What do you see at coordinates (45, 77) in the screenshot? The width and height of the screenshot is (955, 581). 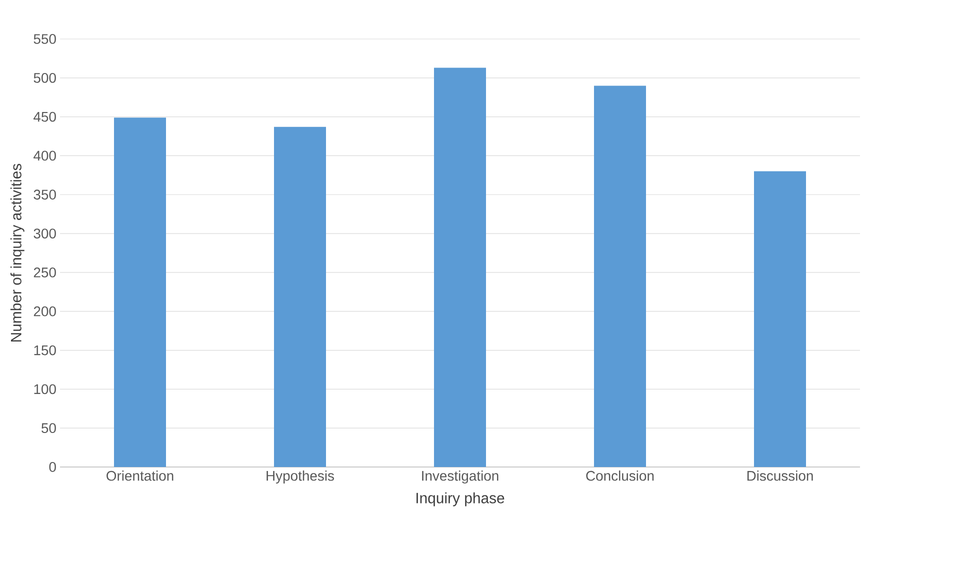 I see `y-tick-label: 500` at bounding box center [45, 77].